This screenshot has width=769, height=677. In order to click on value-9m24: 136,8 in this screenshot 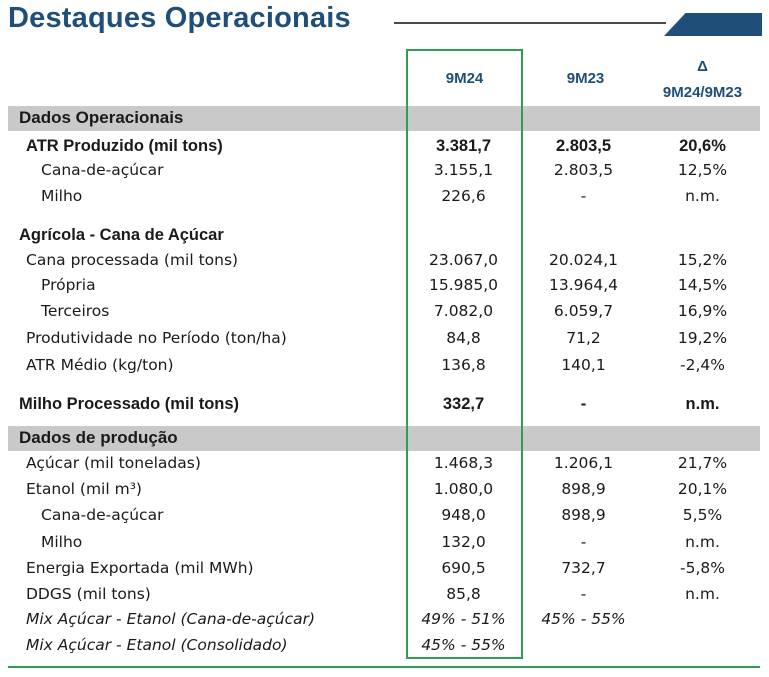, I will do `click(463, 365)`.